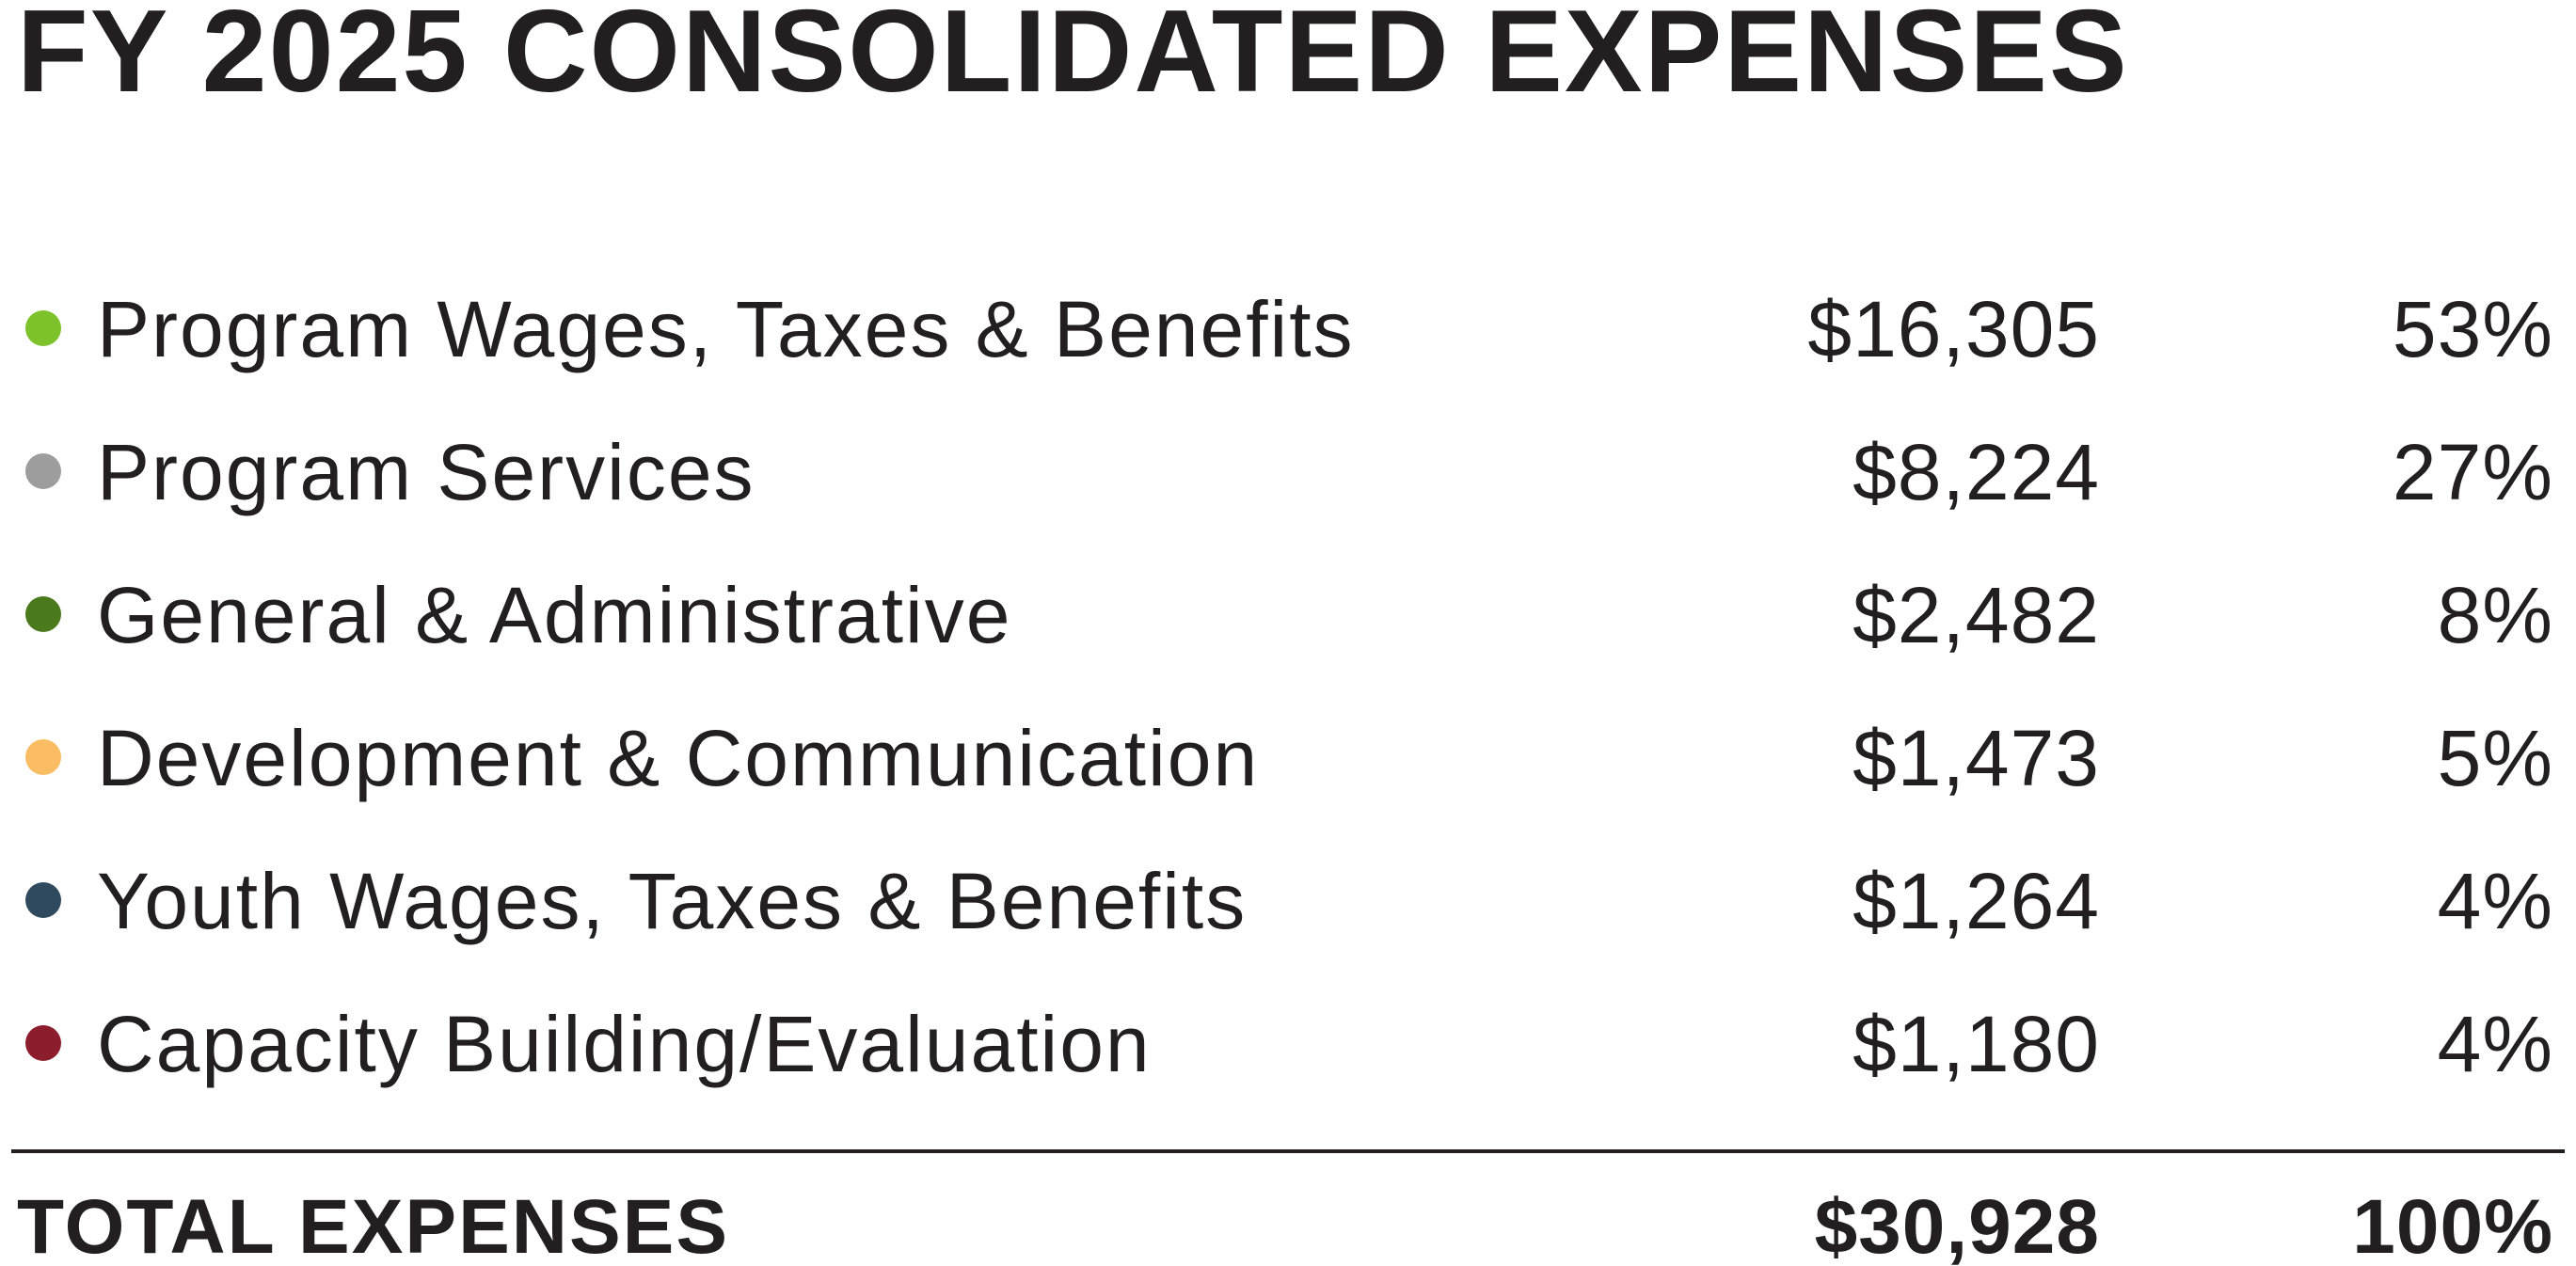 This screenshot has width=2576, height=1266. Describe the element at coordinates (2495, 615) in the screenshot. I see `row-percent: 8%` at that location.